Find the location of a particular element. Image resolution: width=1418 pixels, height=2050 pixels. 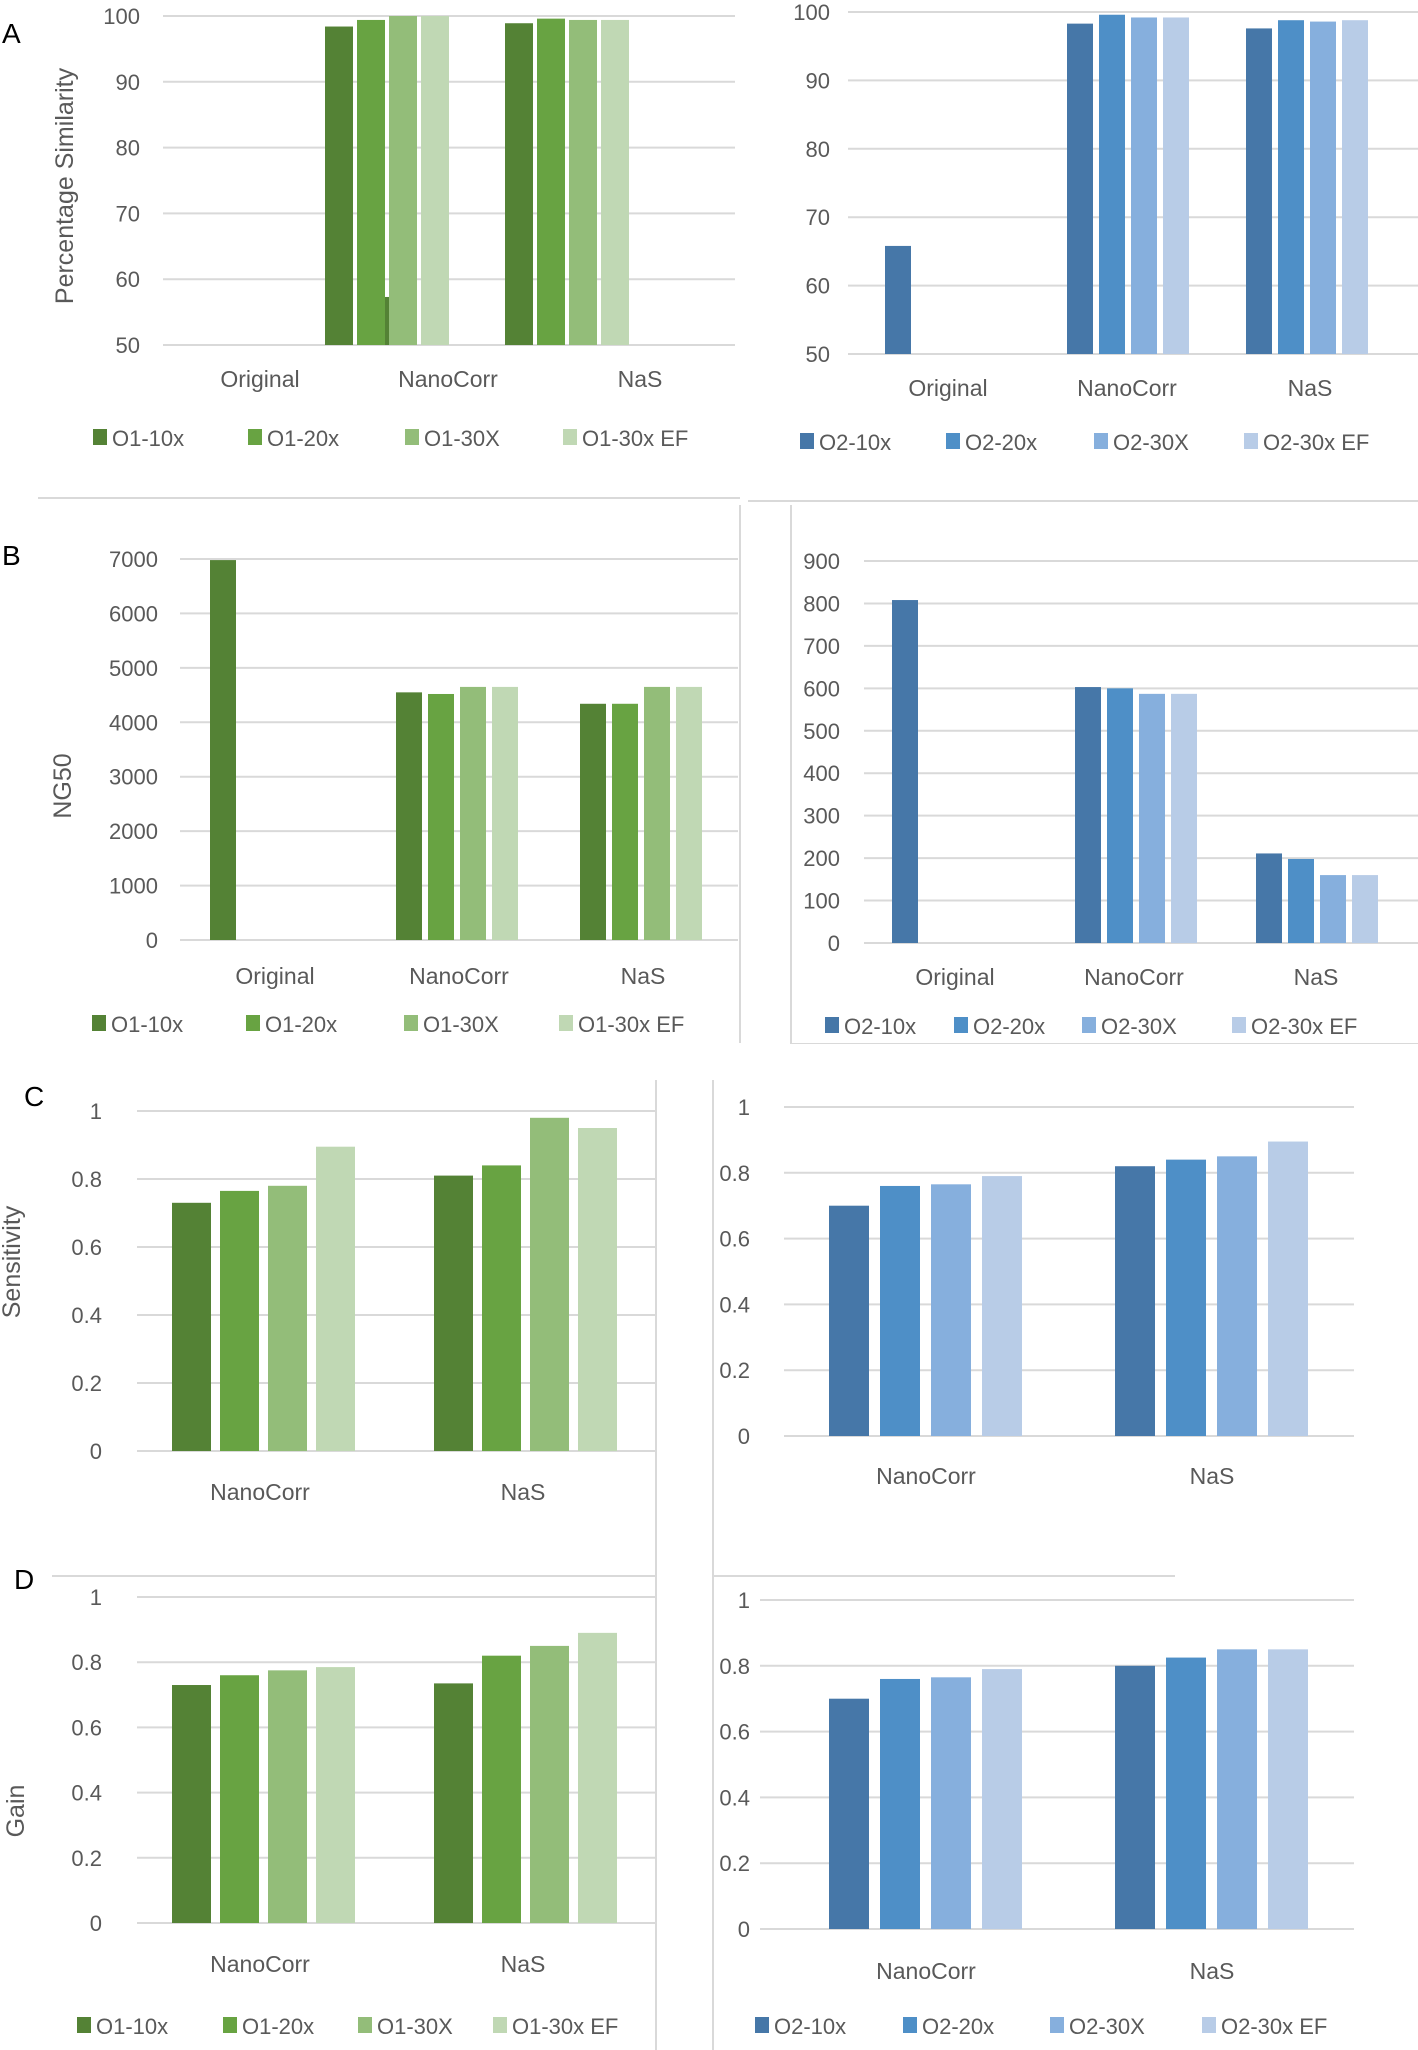

panel-letter-d: D is located at coordinates (24, 1579).